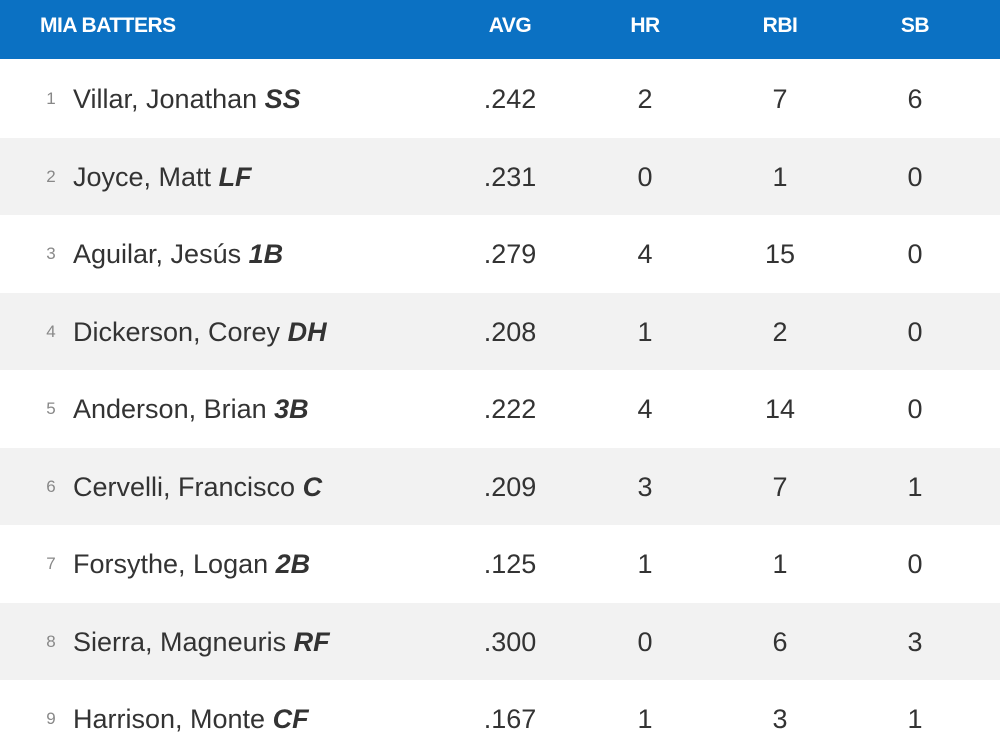 The width and height of the screenshot is (1000, 755). What do you see at coordinates (915, 25) in the screenshot?
I see `column-header: SB` at bounding box center [915, 25].